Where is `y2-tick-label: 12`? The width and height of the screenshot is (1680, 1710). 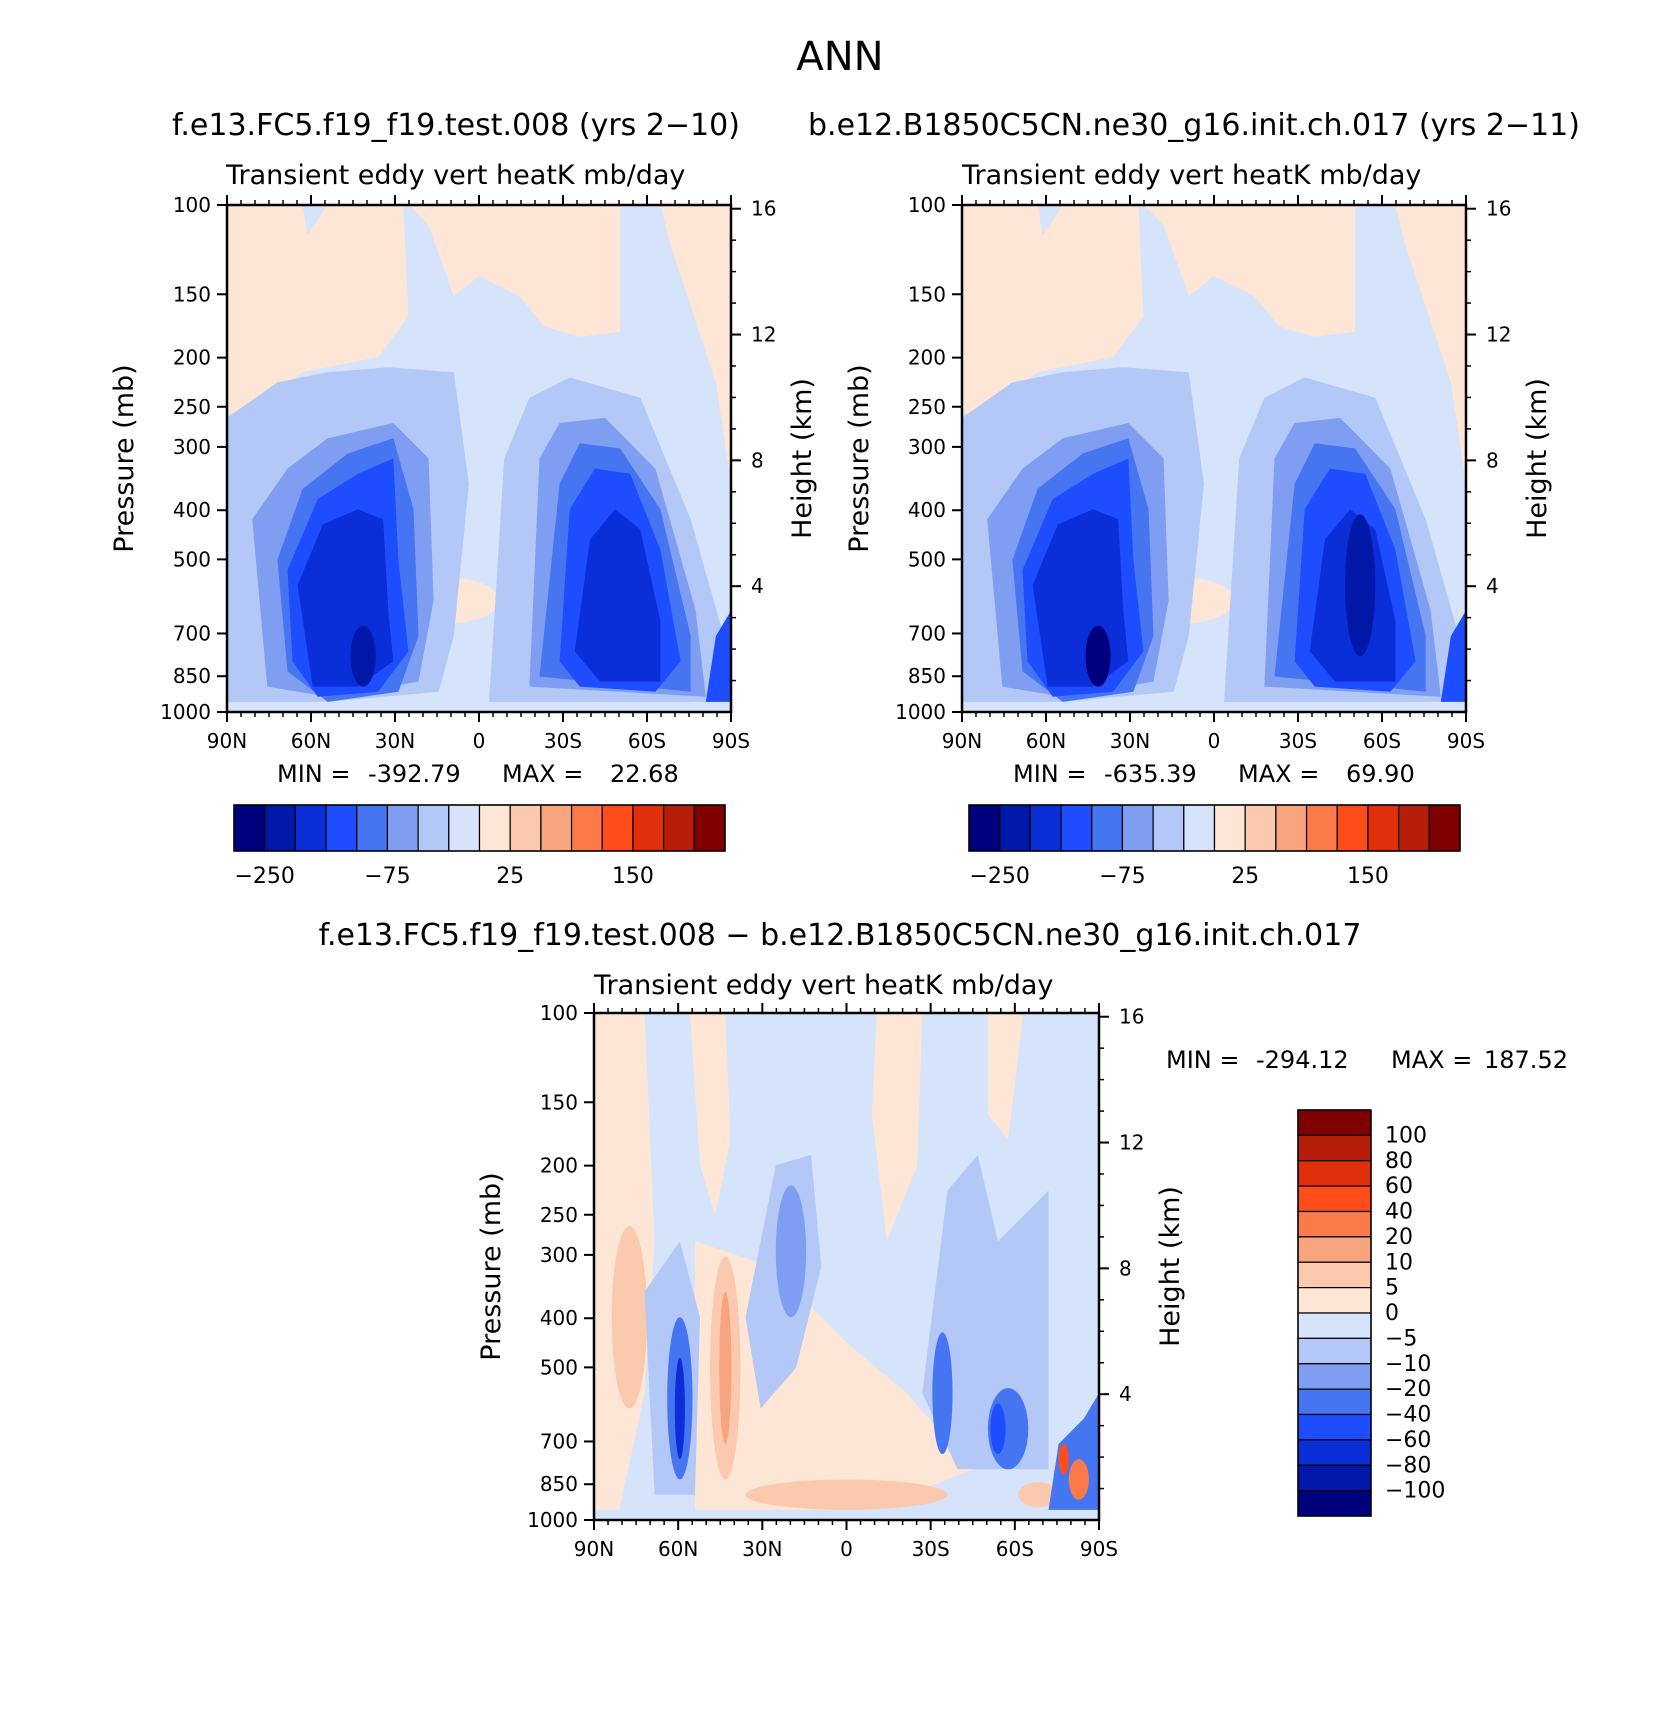
y2-tick-label: 12 is located at coordinates (1498, 335).